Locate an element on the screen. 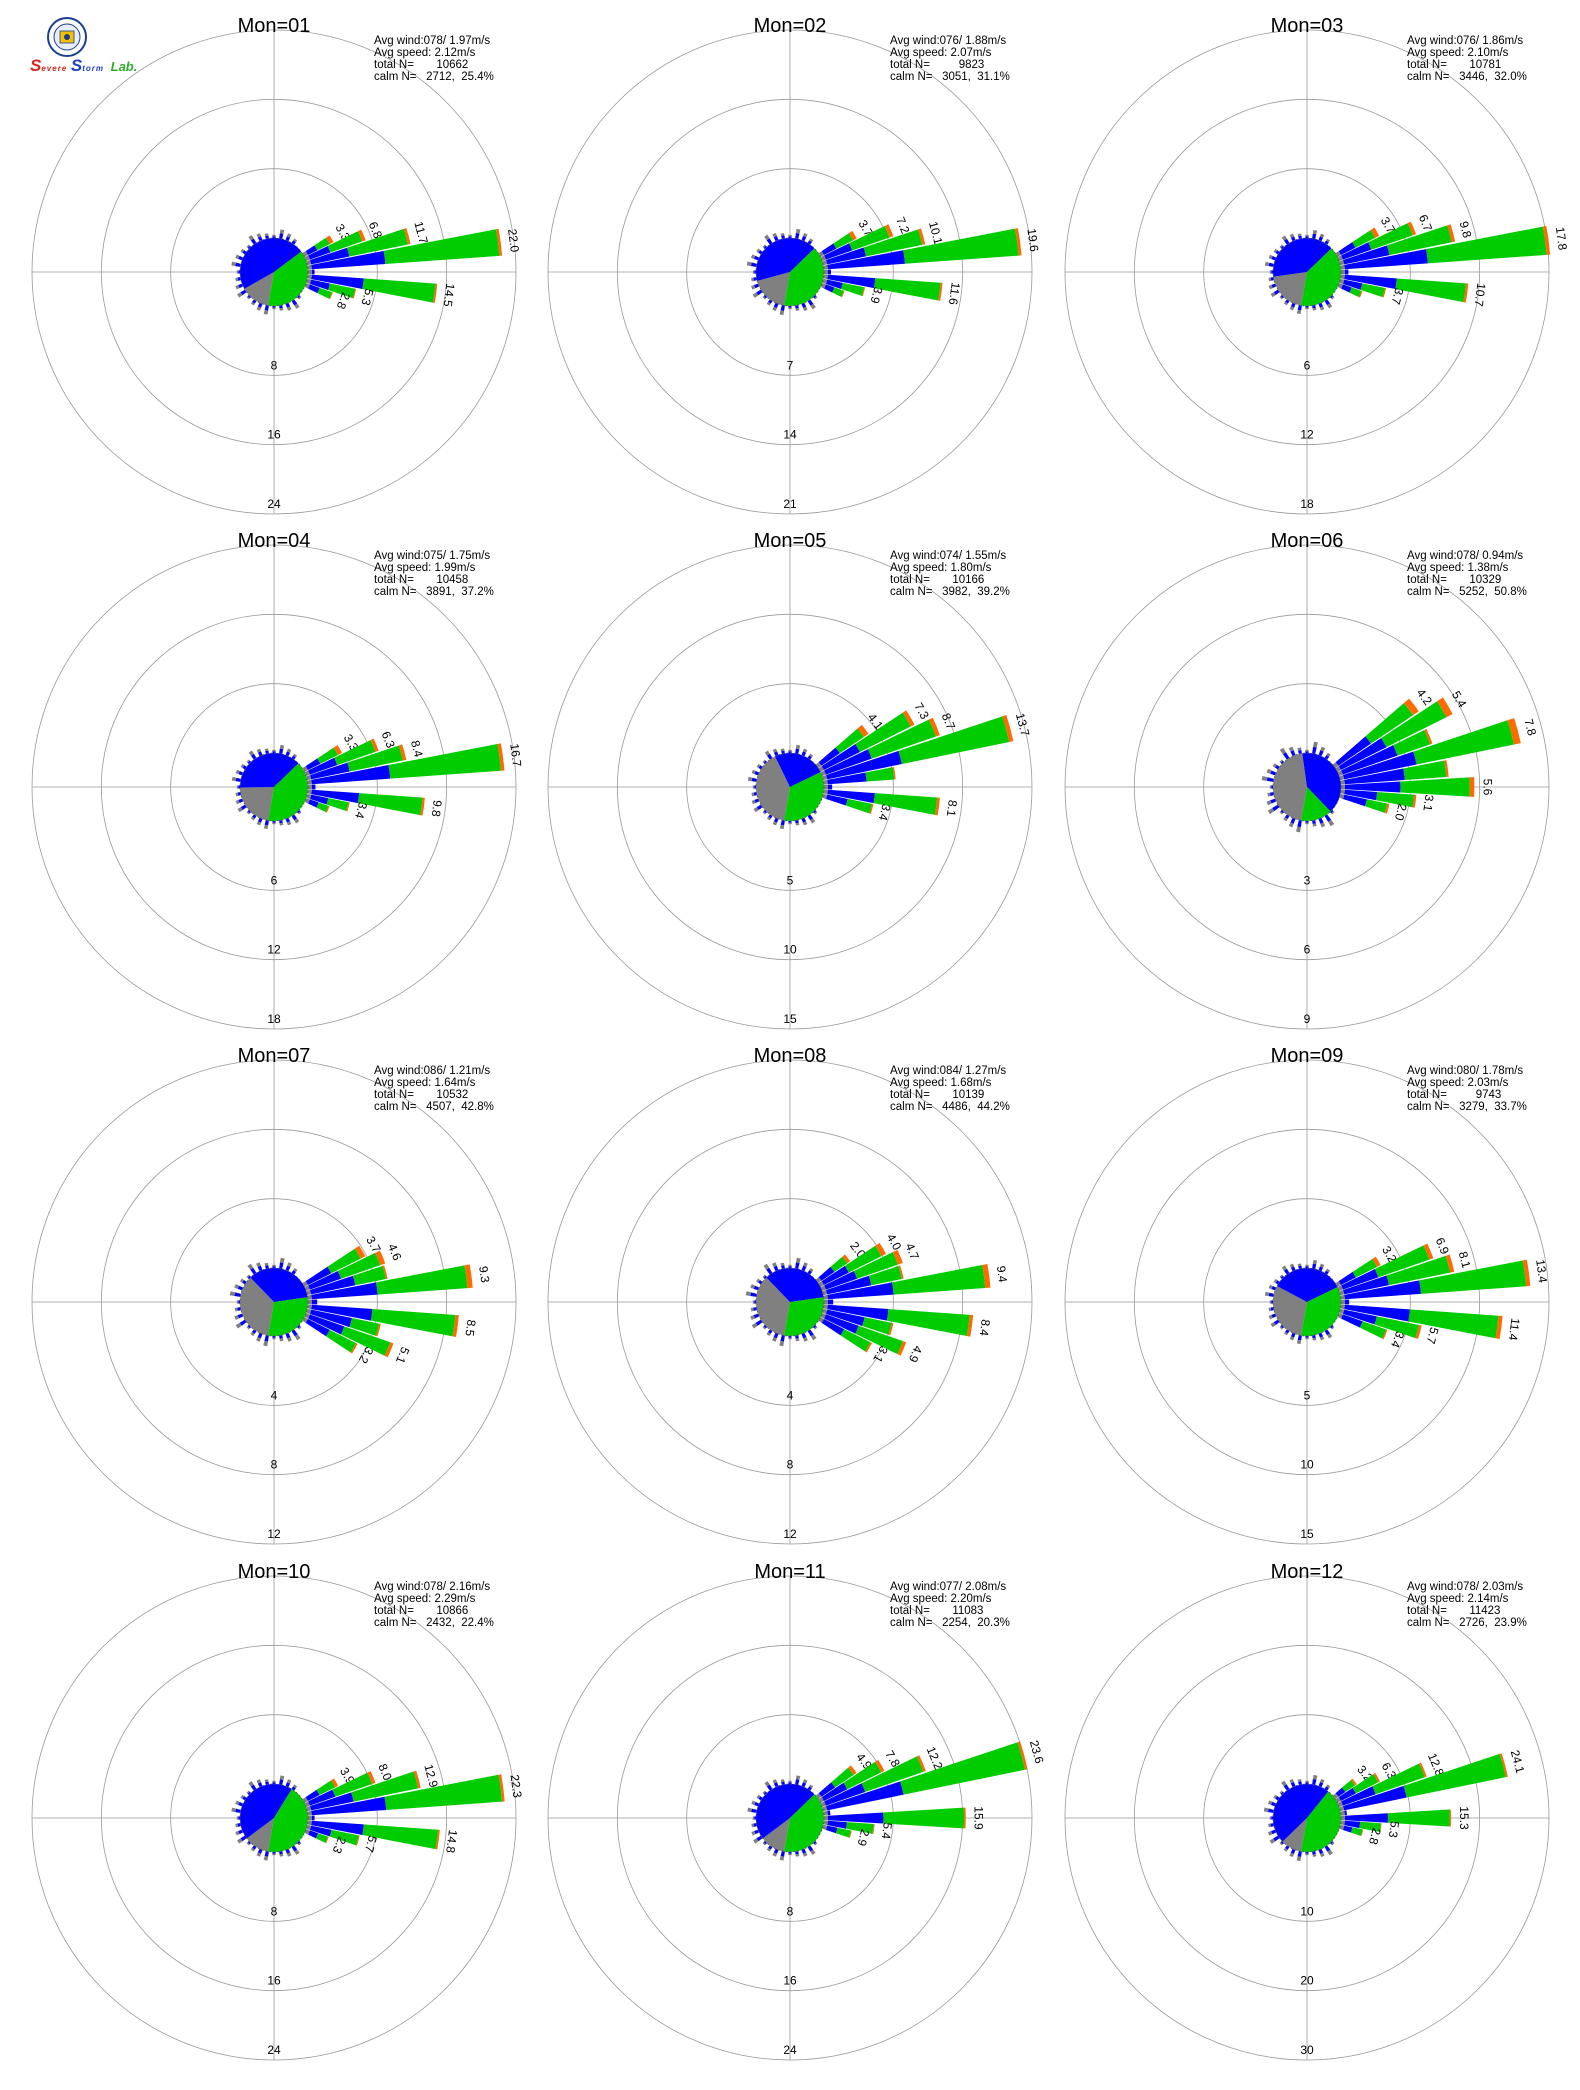  stats-line: Avg wind:078/ 2.16m/s is located at coordinates (432, 1587).